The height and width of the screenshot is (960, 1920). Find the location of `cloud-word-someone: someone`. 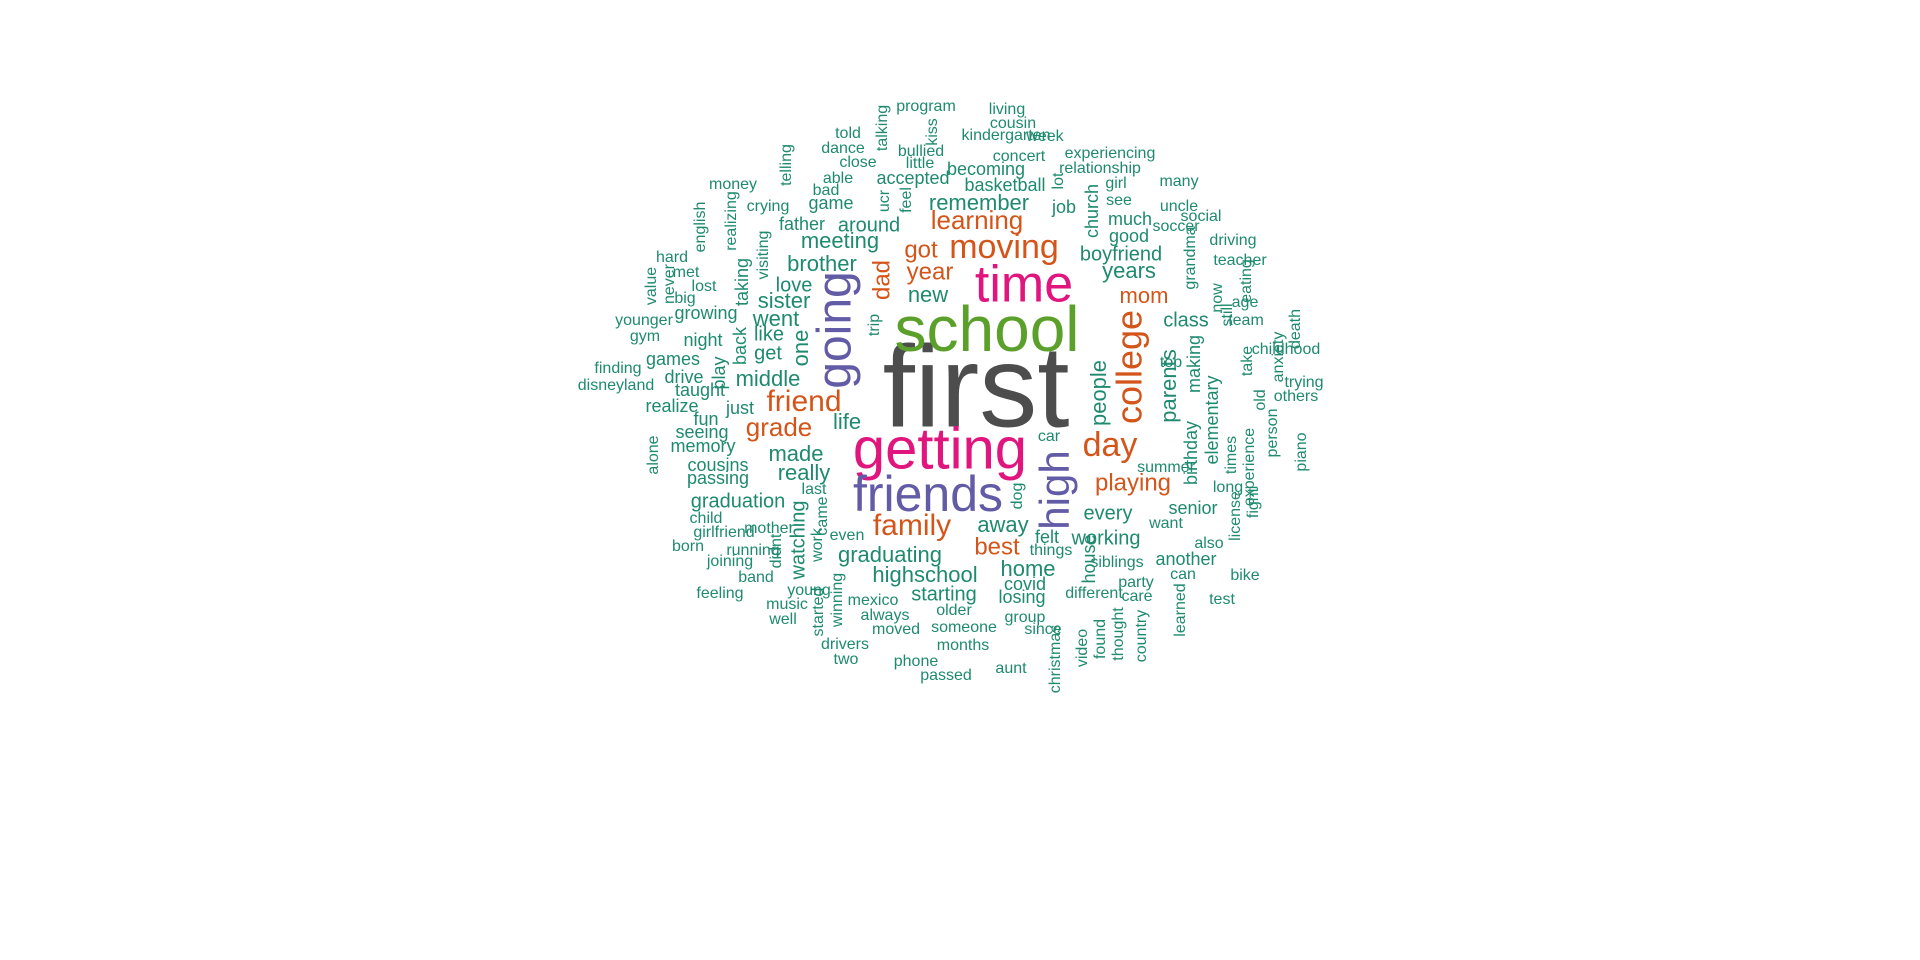

cloud-word-someone: someone is located at coordinates (964, 627).